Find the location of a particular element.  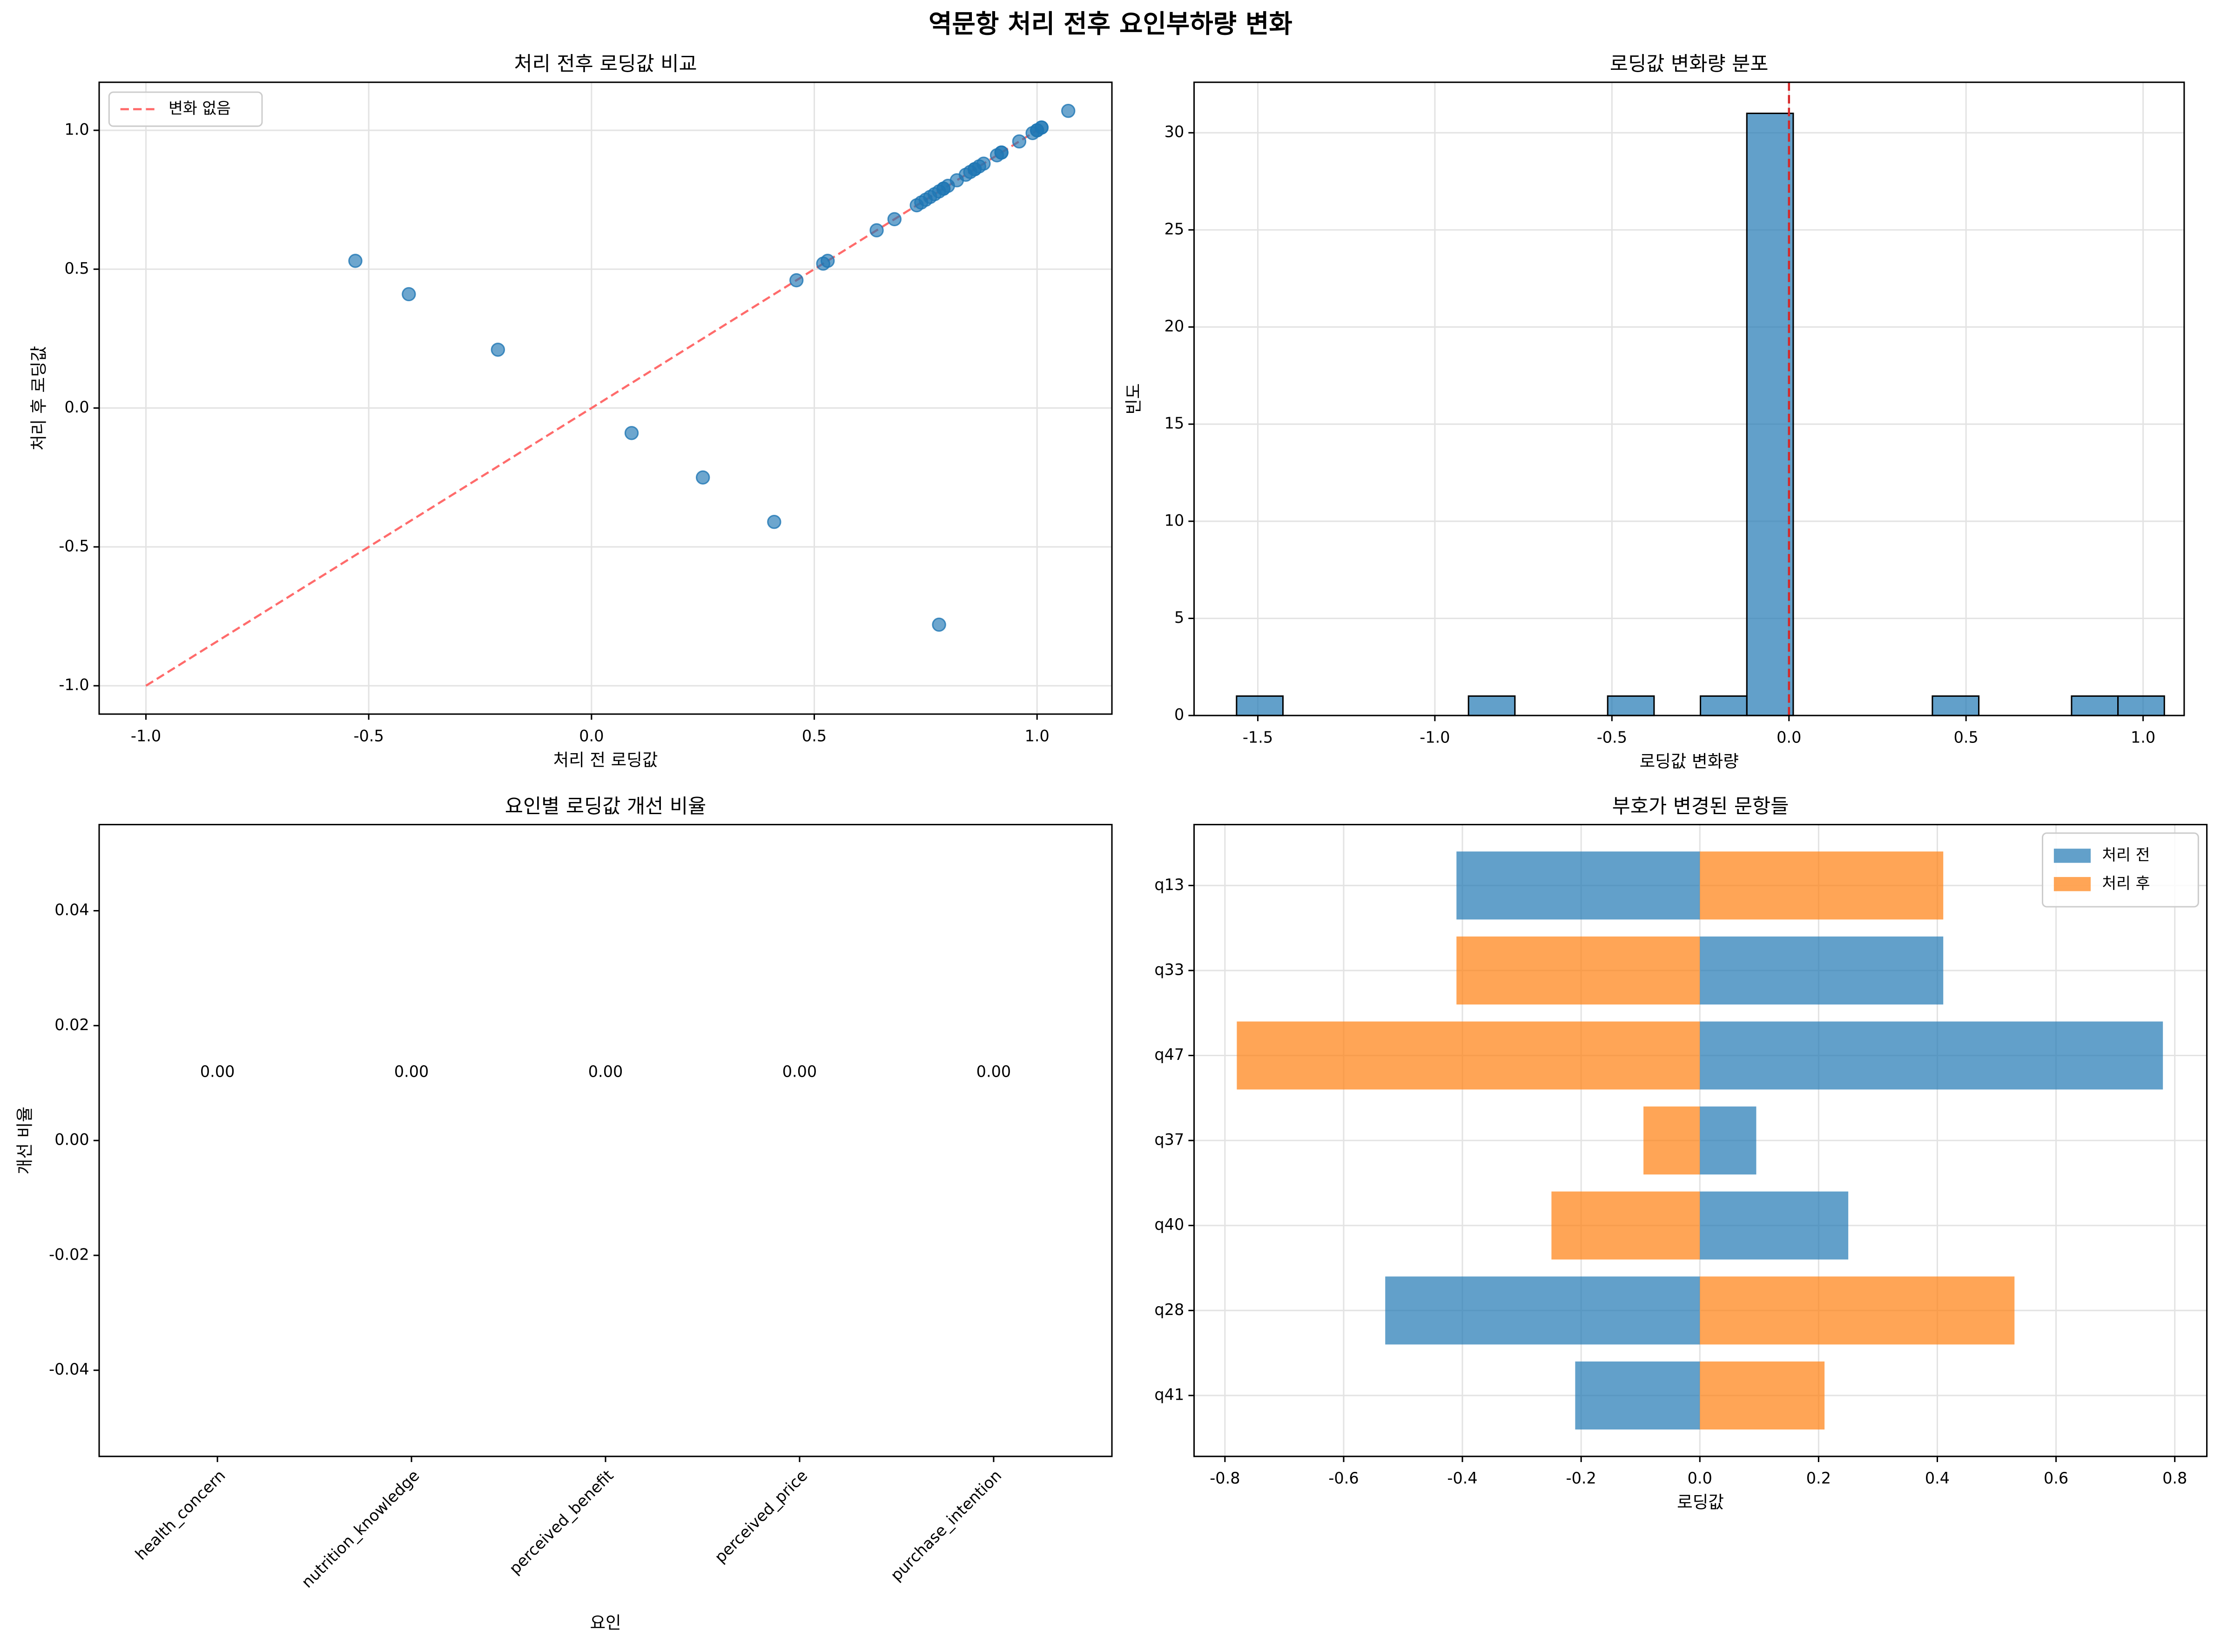

y-tick-label: 0.02 is located at coordinates (71, 1025).